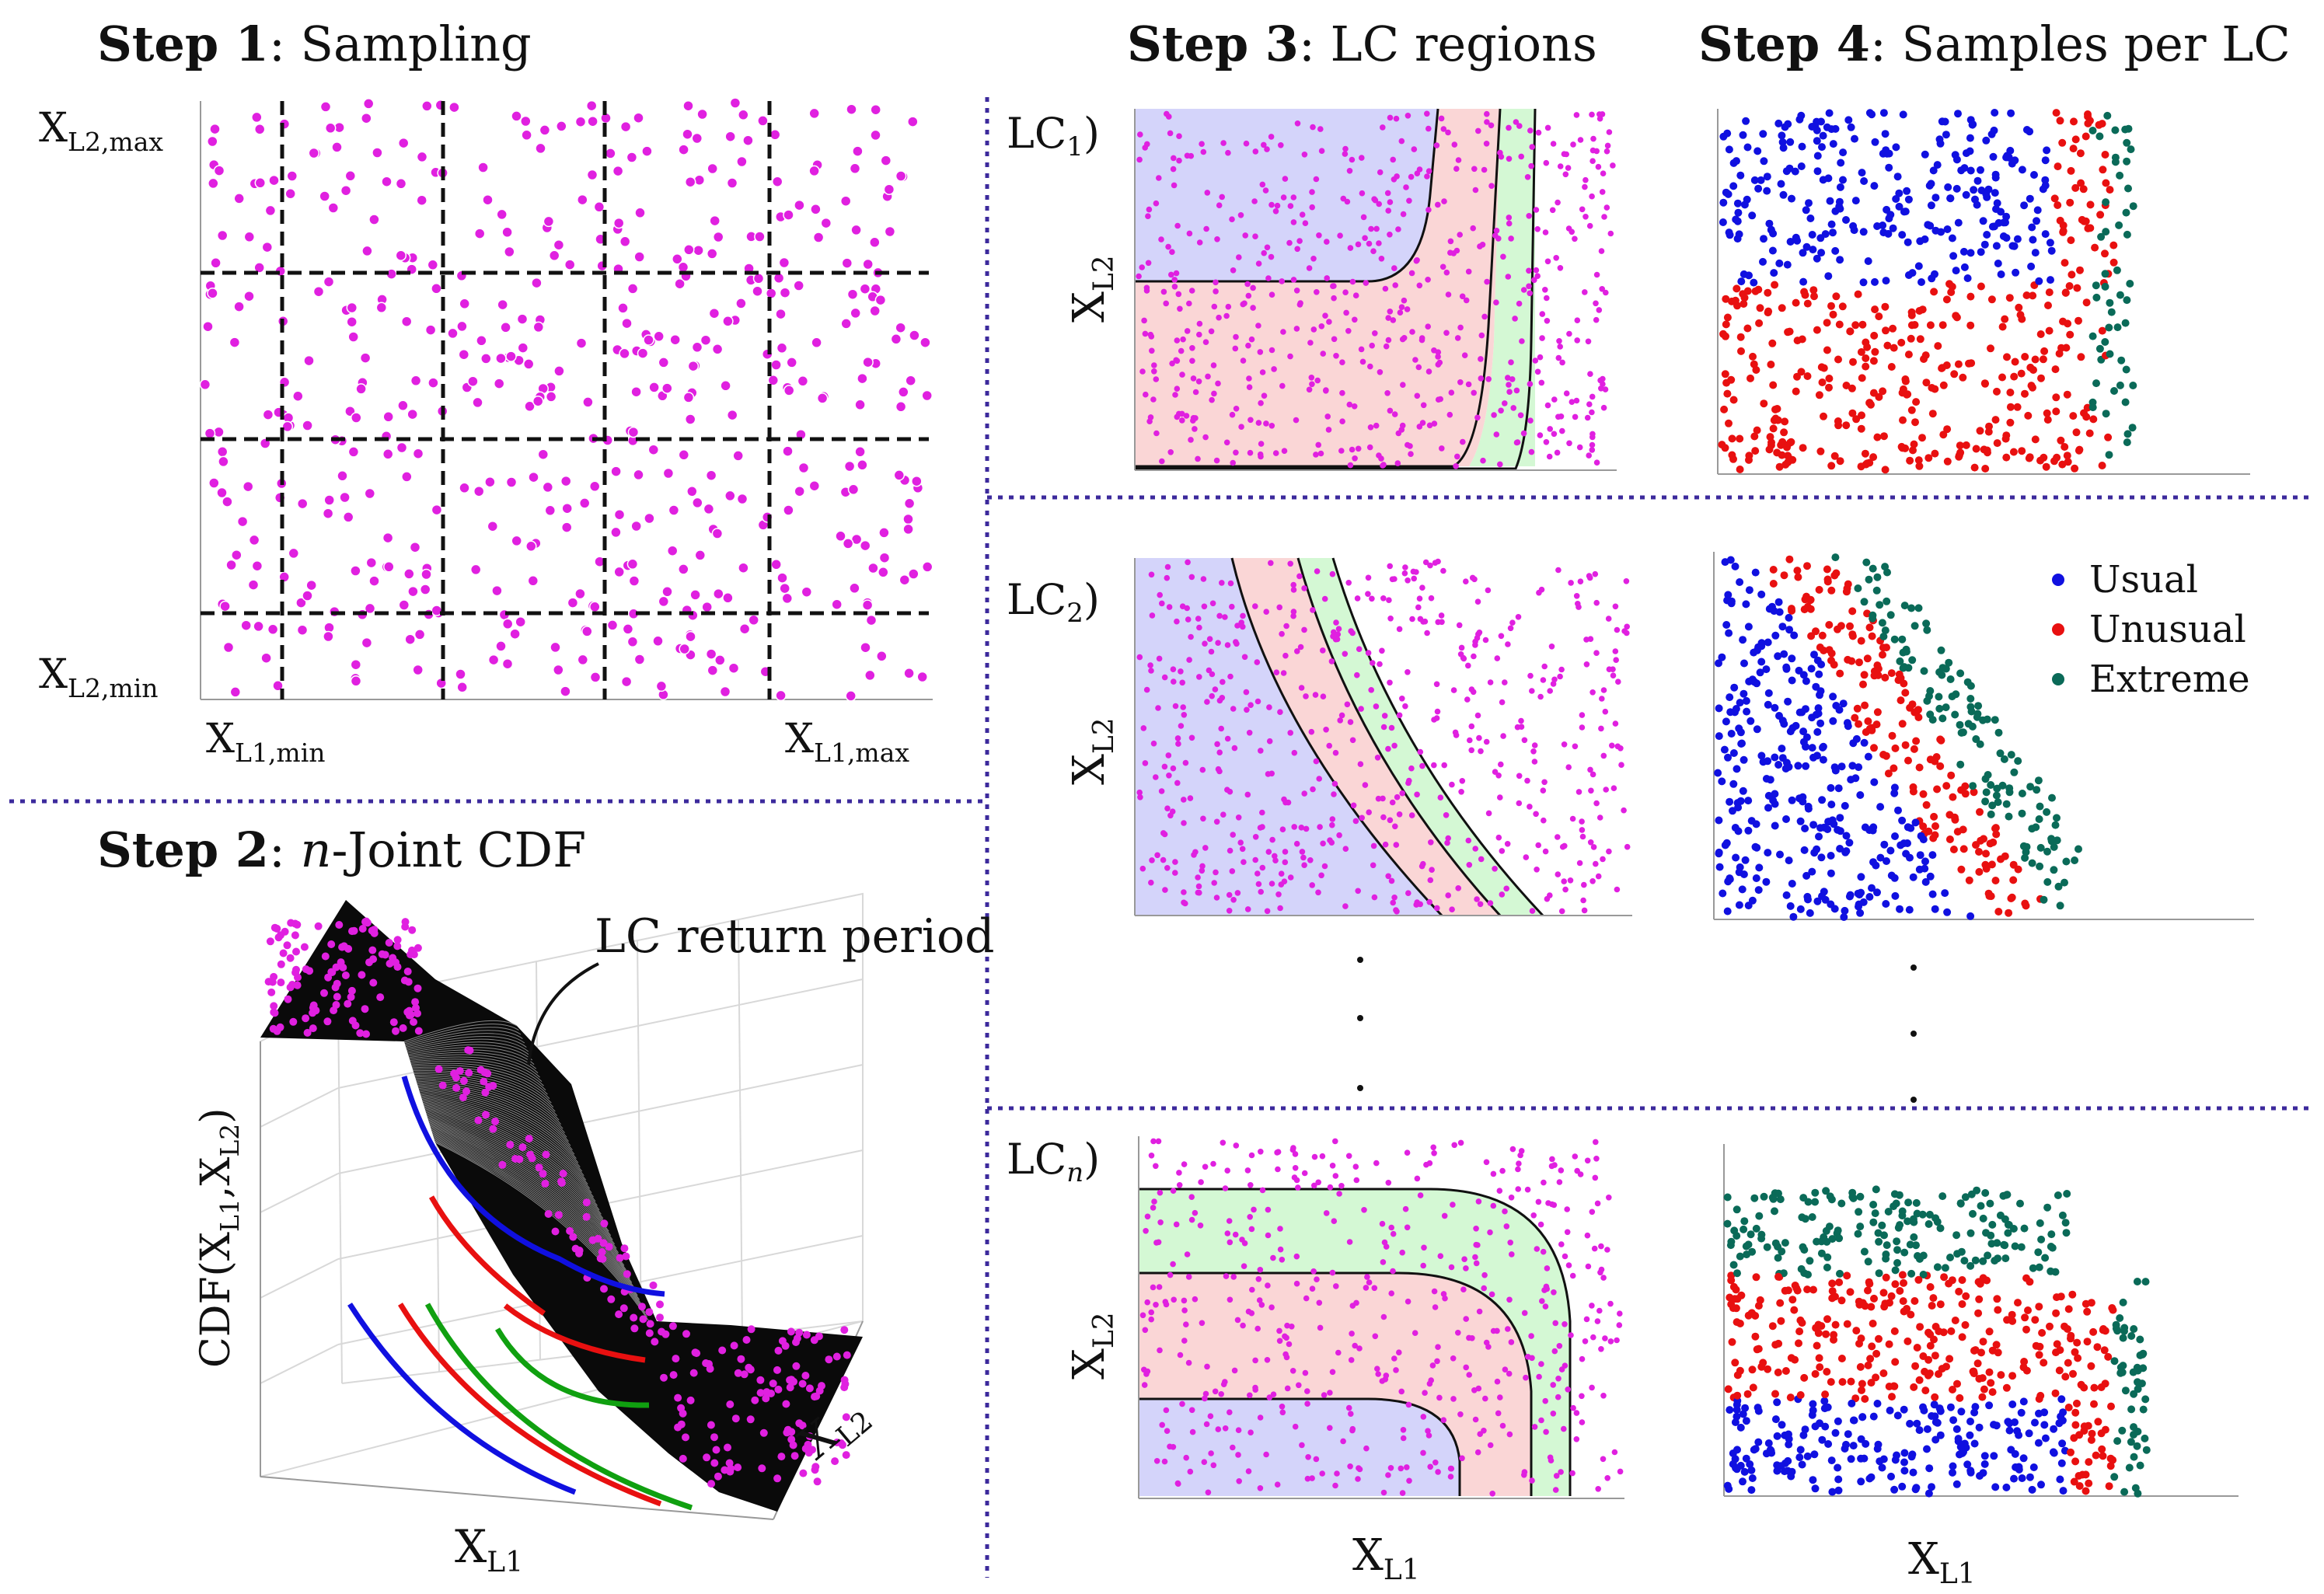 This screenshot has height=1594, width=2324. Describe the element at coordinates (316, 849) in the screenshot. I see `step2-title-italic: n` at that location.